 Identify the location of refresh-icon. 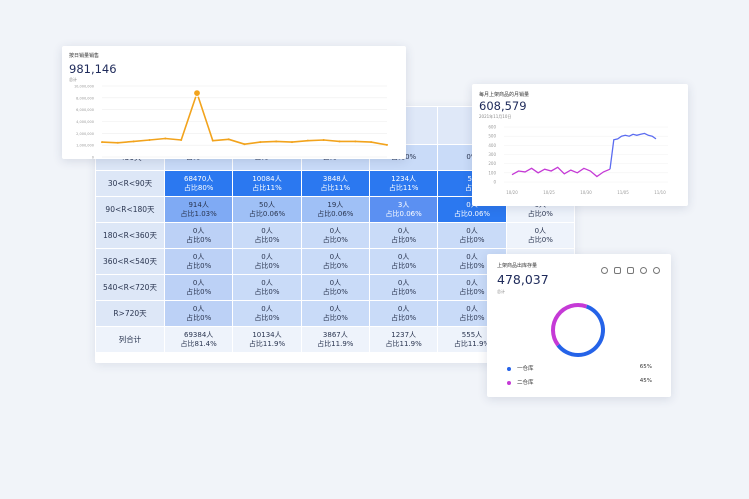
(604, 270).